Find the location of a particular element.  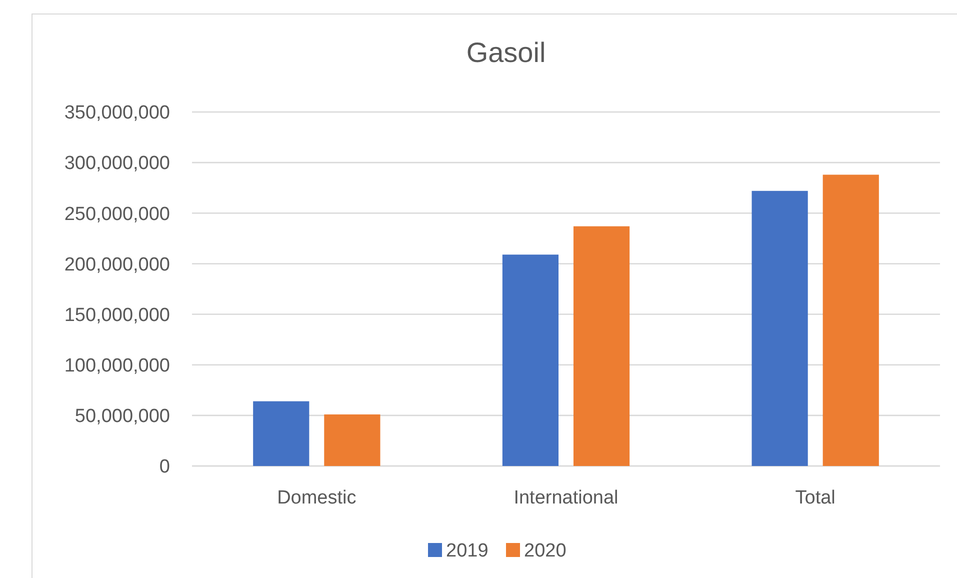

y-tick-label: 100,000,000 is located at coordinates (117, 366).